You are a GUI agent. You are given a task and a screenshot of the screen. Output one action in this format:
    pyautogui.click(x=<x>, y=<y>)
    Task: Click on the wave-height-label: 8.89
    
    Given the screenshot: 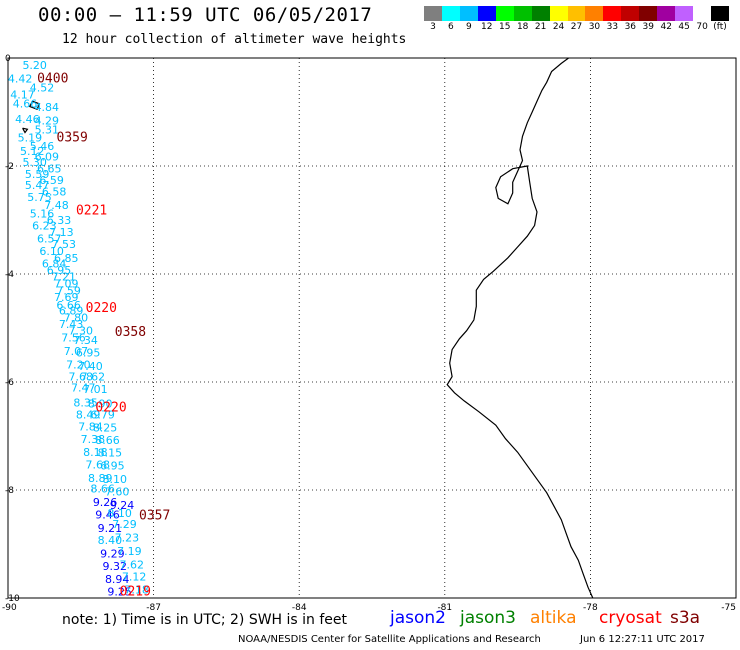 What is the action you would take?
    pyautogui.click(x=100, y=478)
    